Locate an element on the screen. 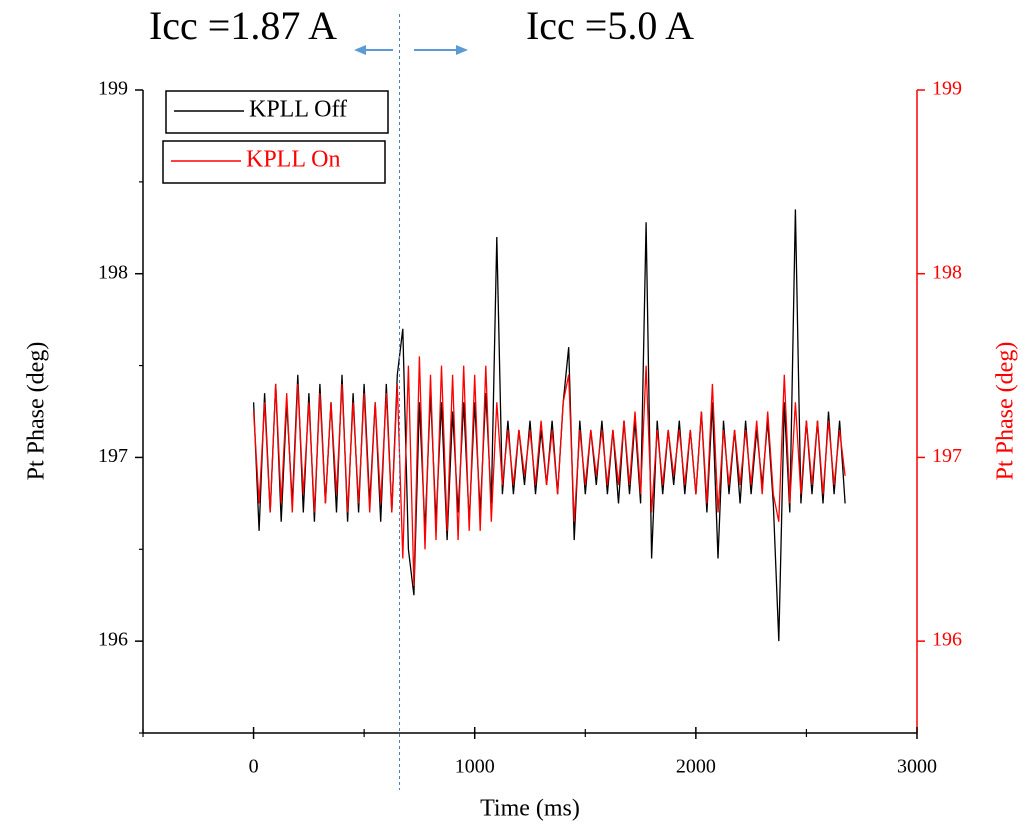  y-tick-label: 199 is located at coordinates (113, 89).